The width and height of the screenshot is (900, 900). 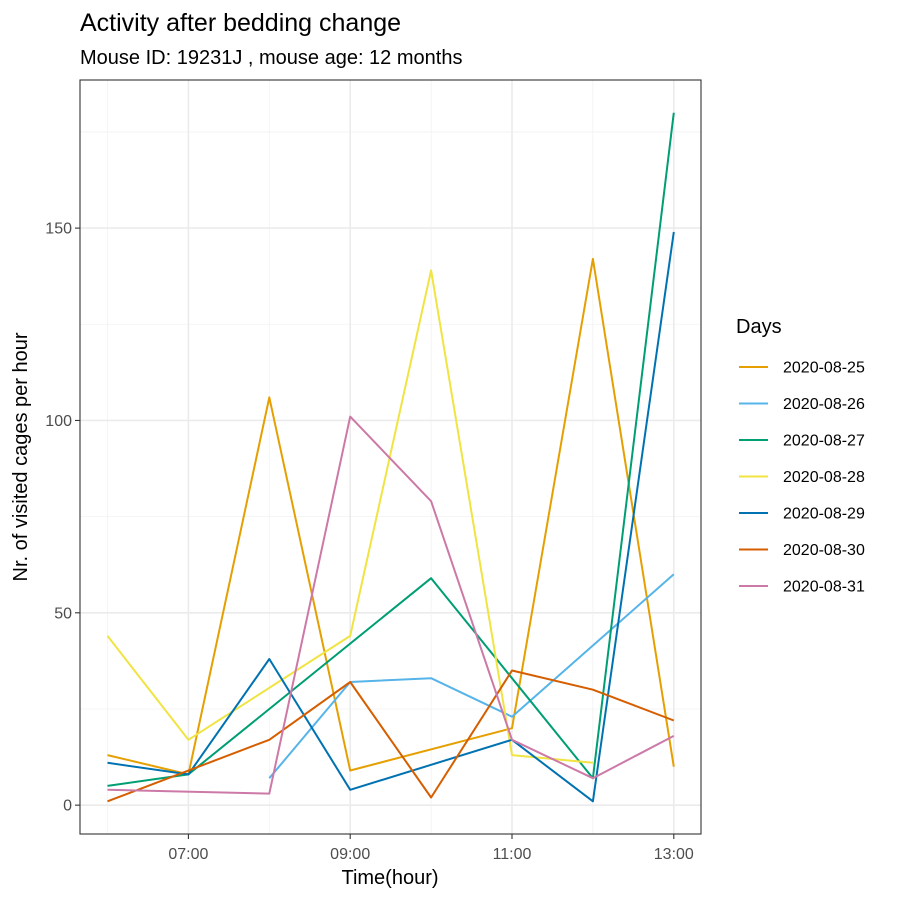 I want to click on legend-label: 2020-08-31, so click(x=824, y=587).